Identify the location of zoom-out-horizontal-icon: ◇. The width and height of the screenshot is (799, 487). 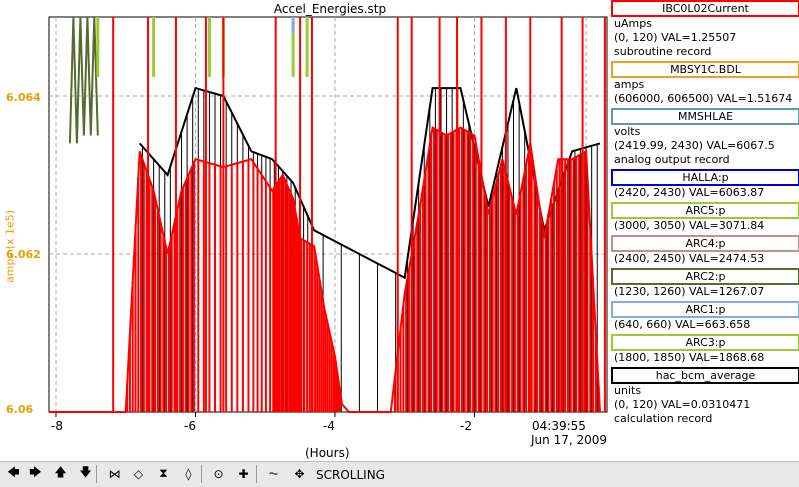
(138, 473).